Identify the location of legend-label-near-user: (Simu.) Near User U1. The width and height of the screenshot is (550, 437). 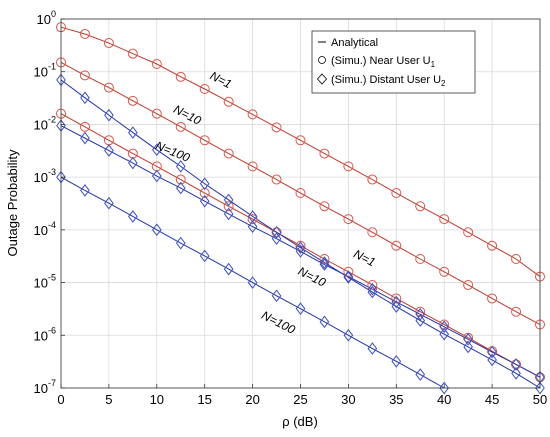
(383, 62).